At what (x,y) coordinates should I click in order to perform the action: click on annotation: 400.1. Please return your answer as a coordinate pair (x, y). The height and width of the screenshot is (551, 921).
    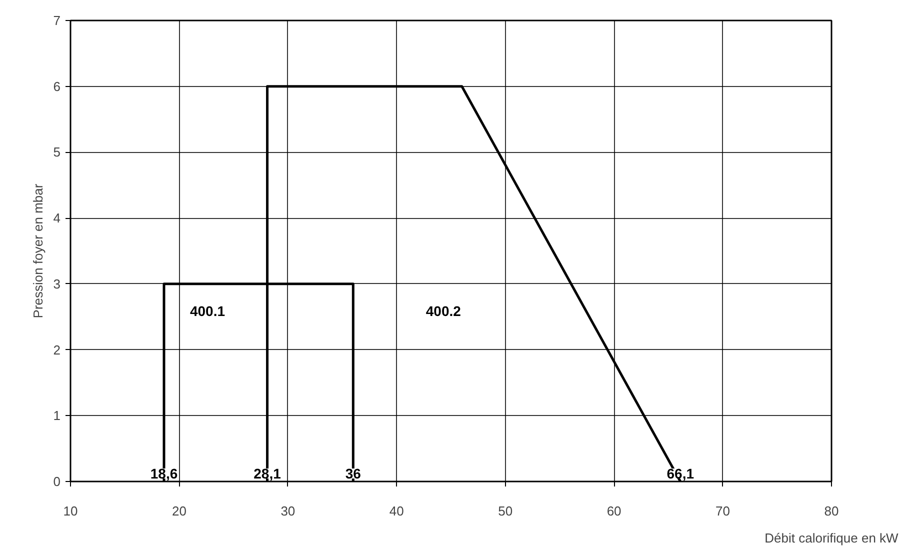
    Looking at the image, I should click on (208, 310).